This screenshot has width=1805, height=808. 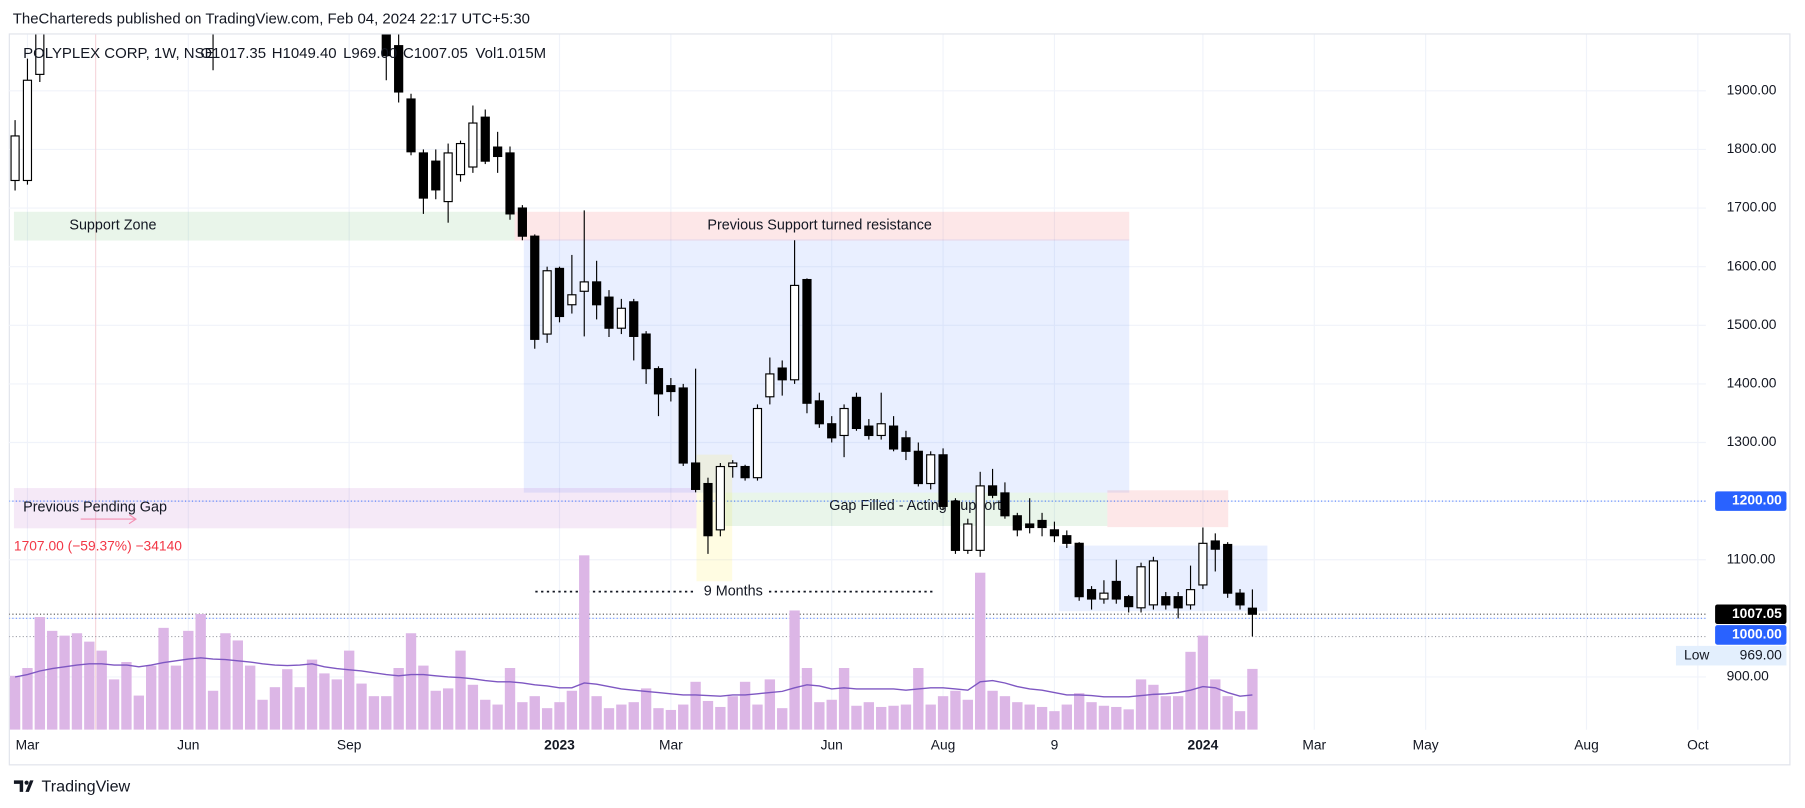 I want to click on low-label-name: Low, so click(x=1696, y=654).